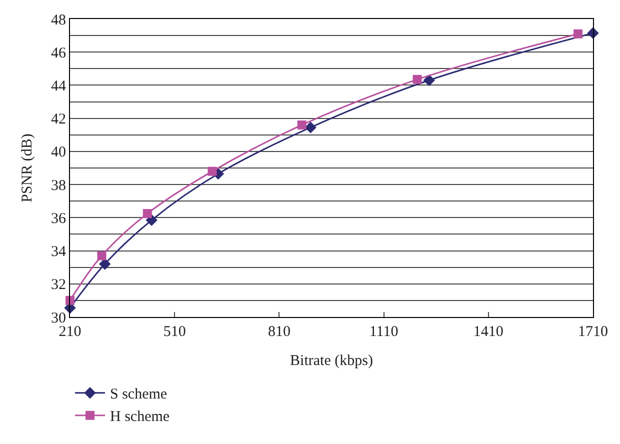  Describe the element at coordinates (593, 332) in the screenshot. I see `x-tick-label: 1710` at that location.